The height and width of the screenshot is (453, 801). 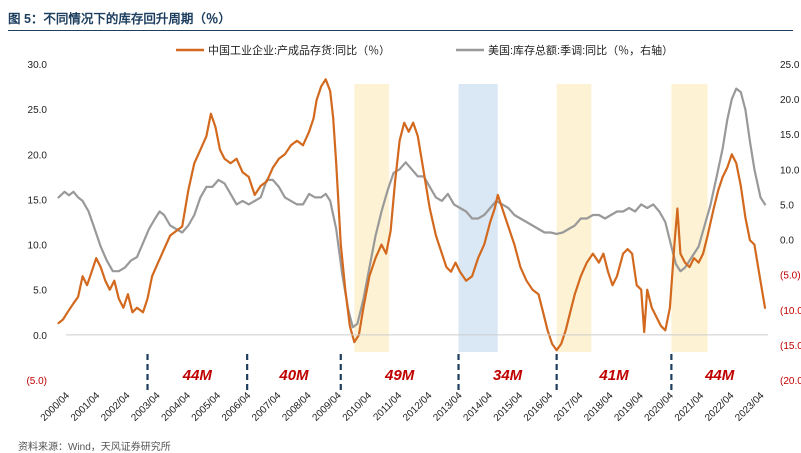 What do you see at coordinates (790, 346) in the screenshot?
I see `right-tick-label: (15.0)` at bounding box center [790, 346].